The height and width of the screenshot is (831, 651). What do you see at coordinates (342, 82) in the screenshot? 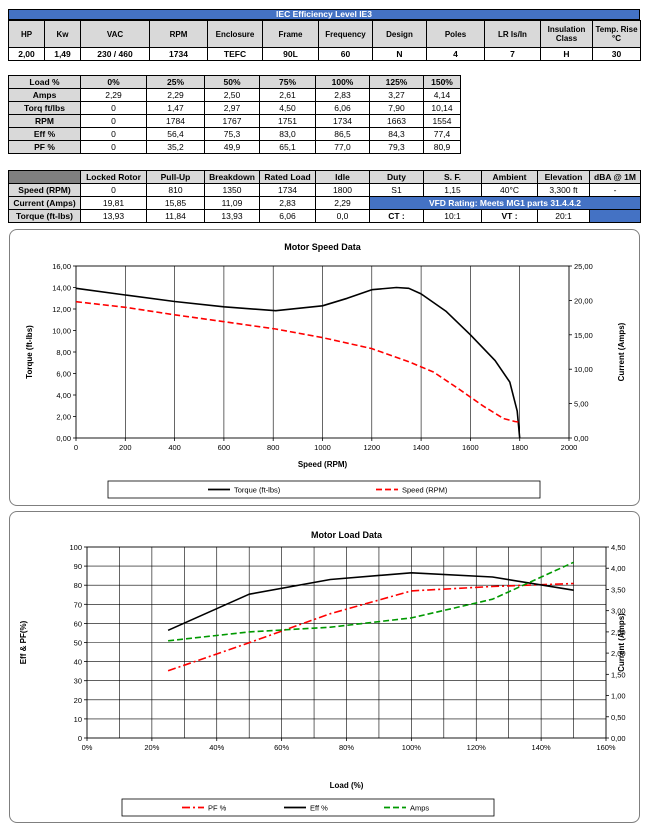
I see `load-header-cell: 100%` at bounding box center [342, 82].